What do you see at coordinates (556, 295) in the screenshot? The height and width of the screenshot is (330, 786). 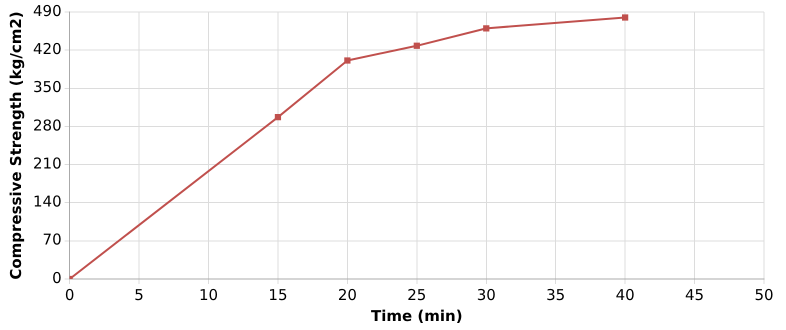 I see `x-tick-label: 35` at bounding box center [556, 295].